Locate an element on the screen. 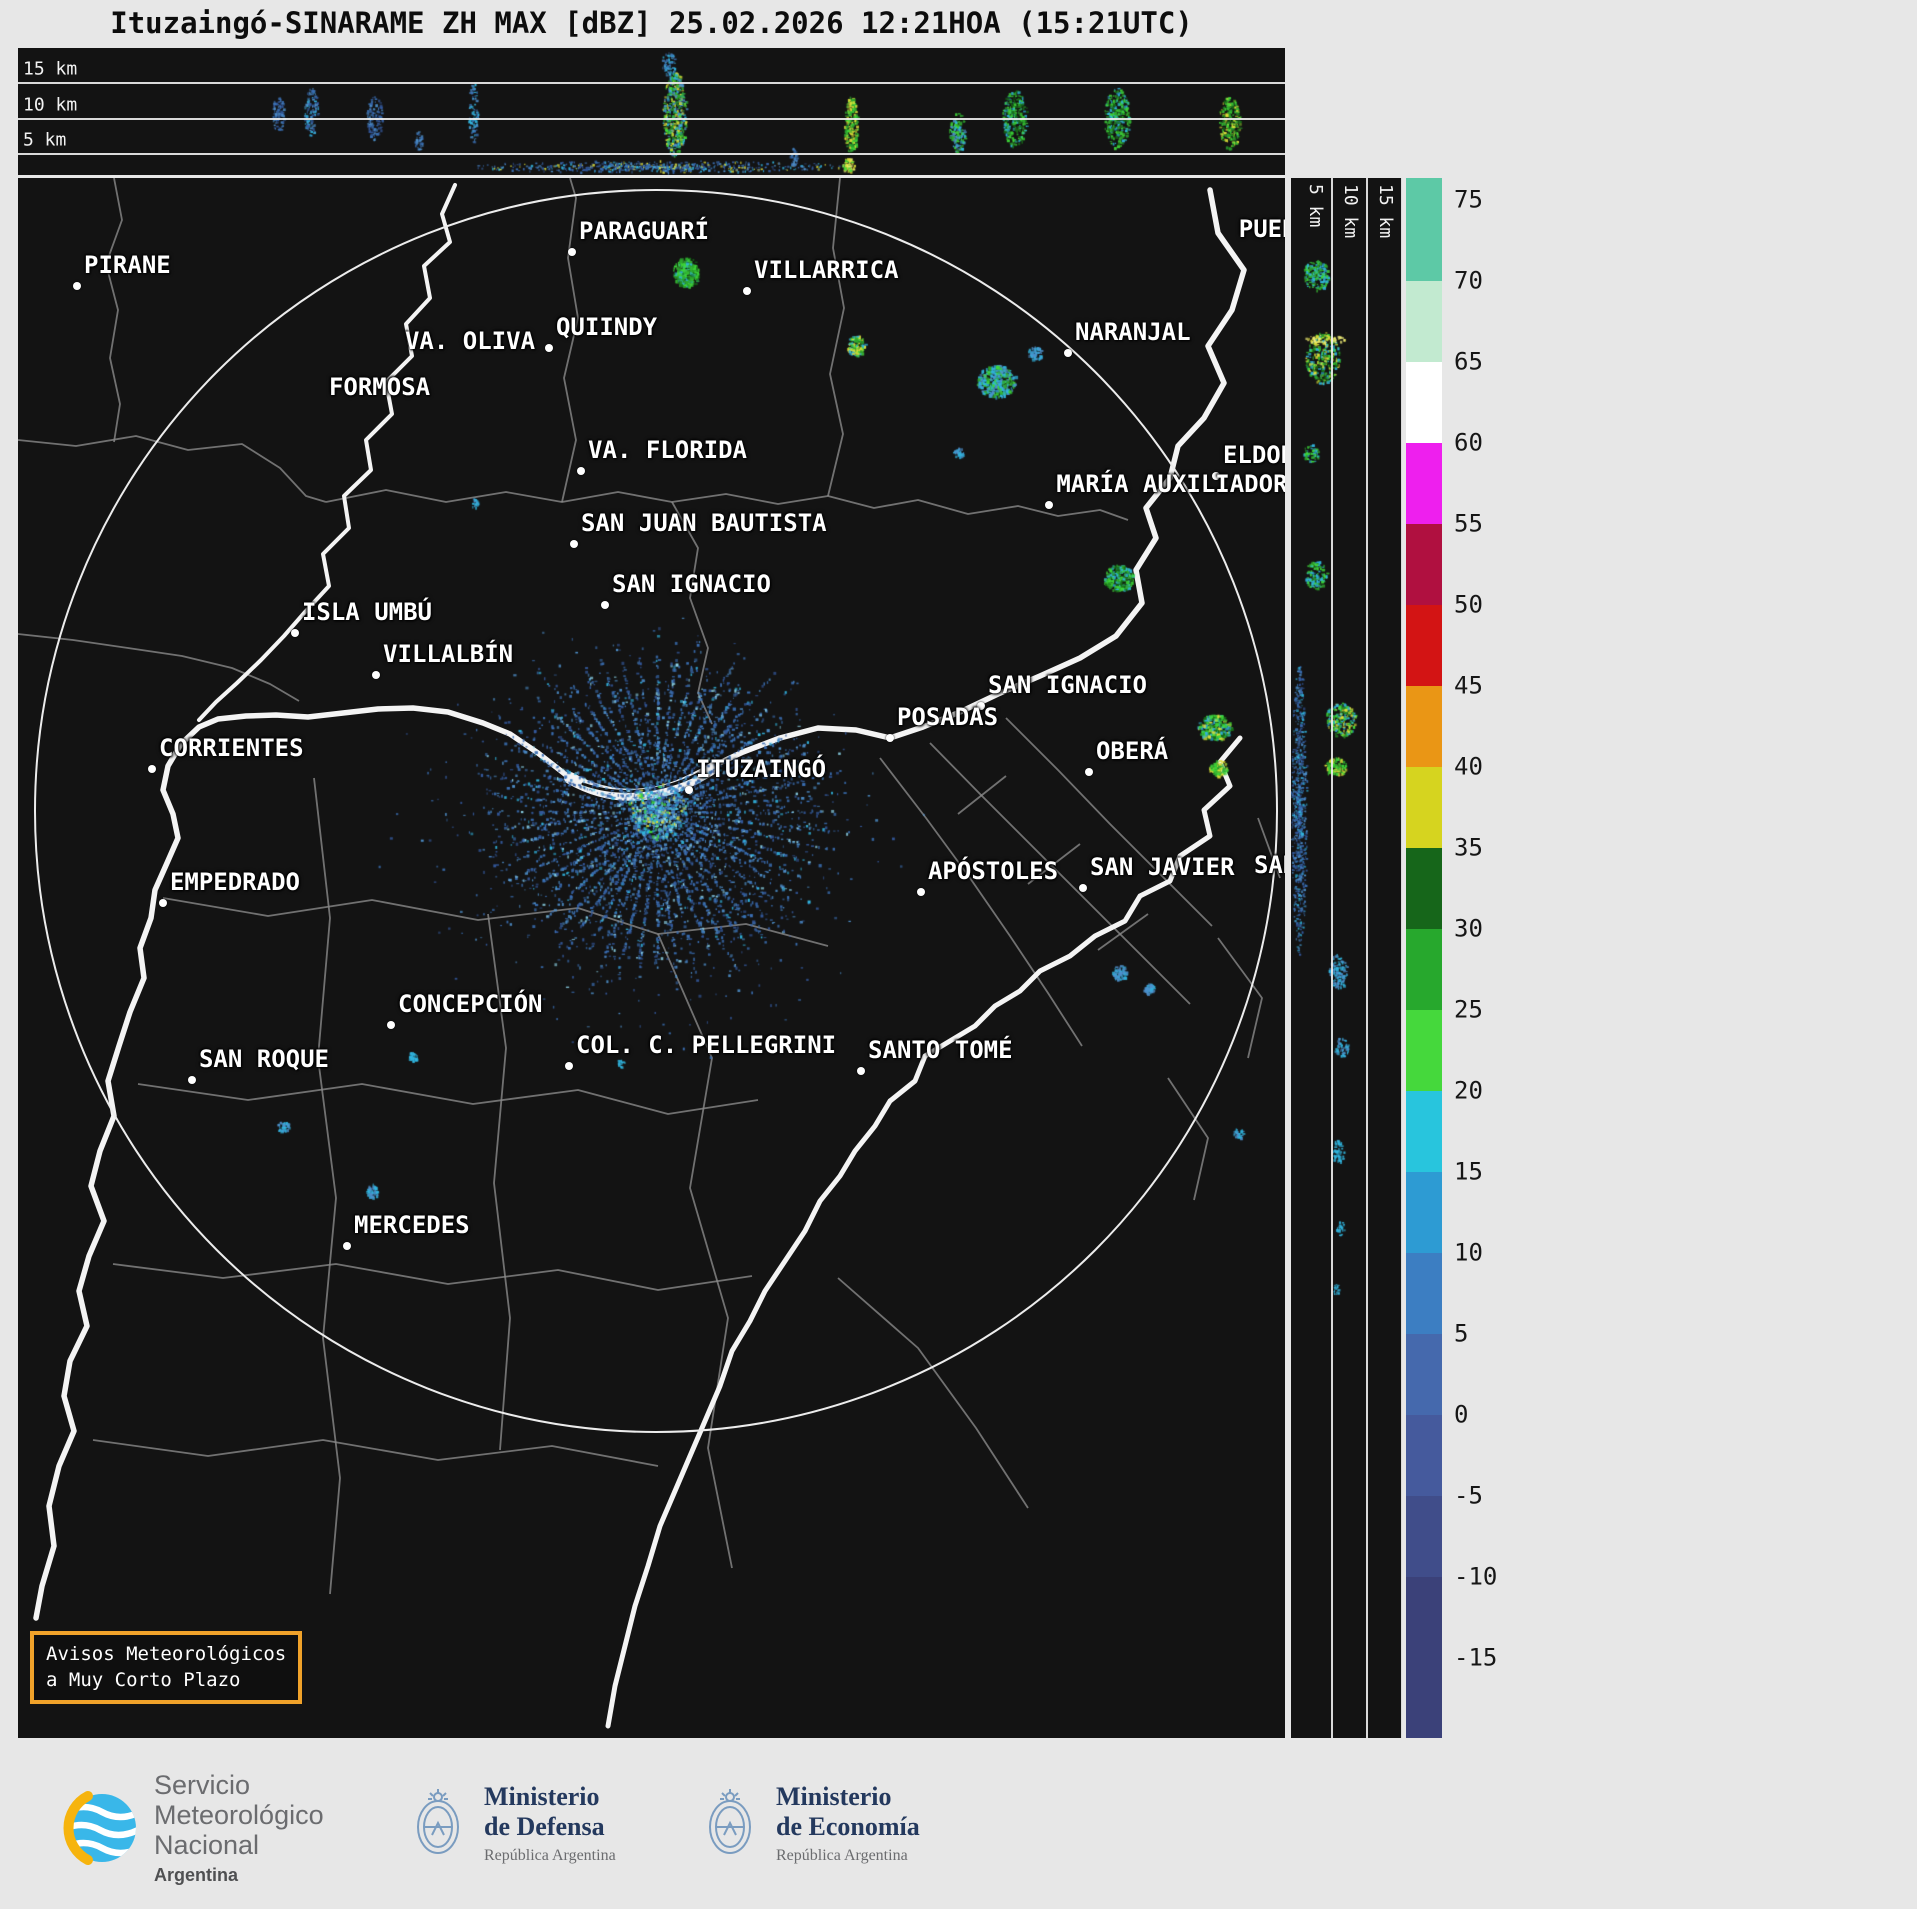 The height and width of the screenshot is (1909, 1917). city-label: POSADAS is located at coordinates (947, 717).